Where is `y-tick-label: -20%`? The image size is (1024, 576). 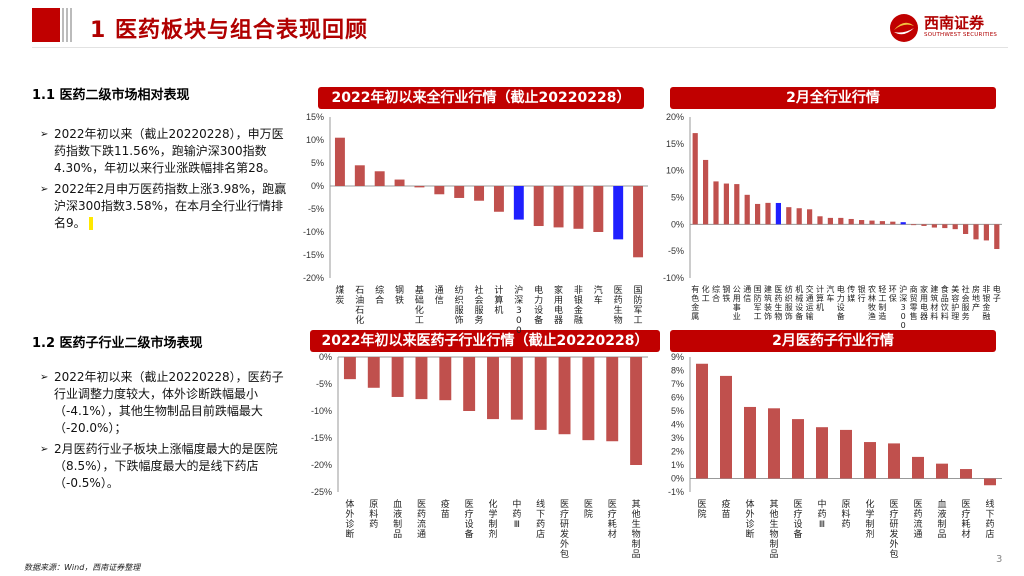
y-tick-label: -20% is located at coordinates (313, 278).